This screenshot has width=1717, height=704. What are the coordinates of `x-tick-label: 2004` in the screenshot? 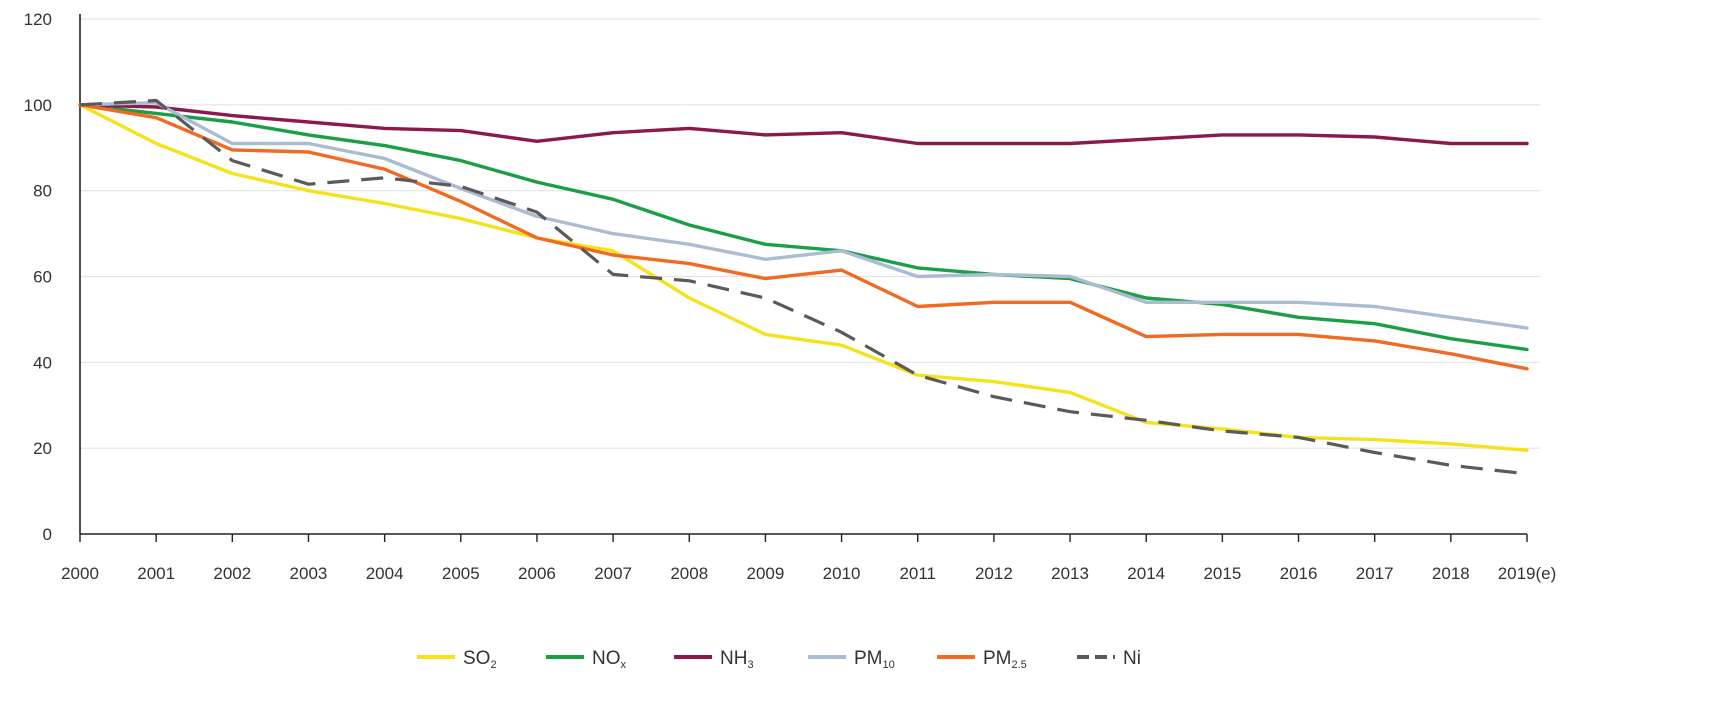 It's located at (385, 573).